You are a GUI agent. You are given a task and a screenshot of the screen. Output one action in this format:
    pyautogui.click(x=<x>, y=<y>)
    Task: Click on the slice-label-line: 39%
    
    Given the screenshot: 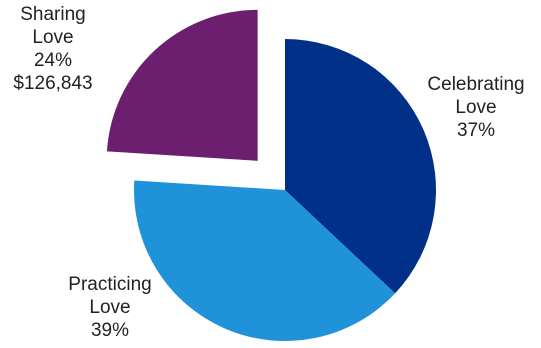 What is the action you would take?
    pyautogui.click(x=110, y=330)
    